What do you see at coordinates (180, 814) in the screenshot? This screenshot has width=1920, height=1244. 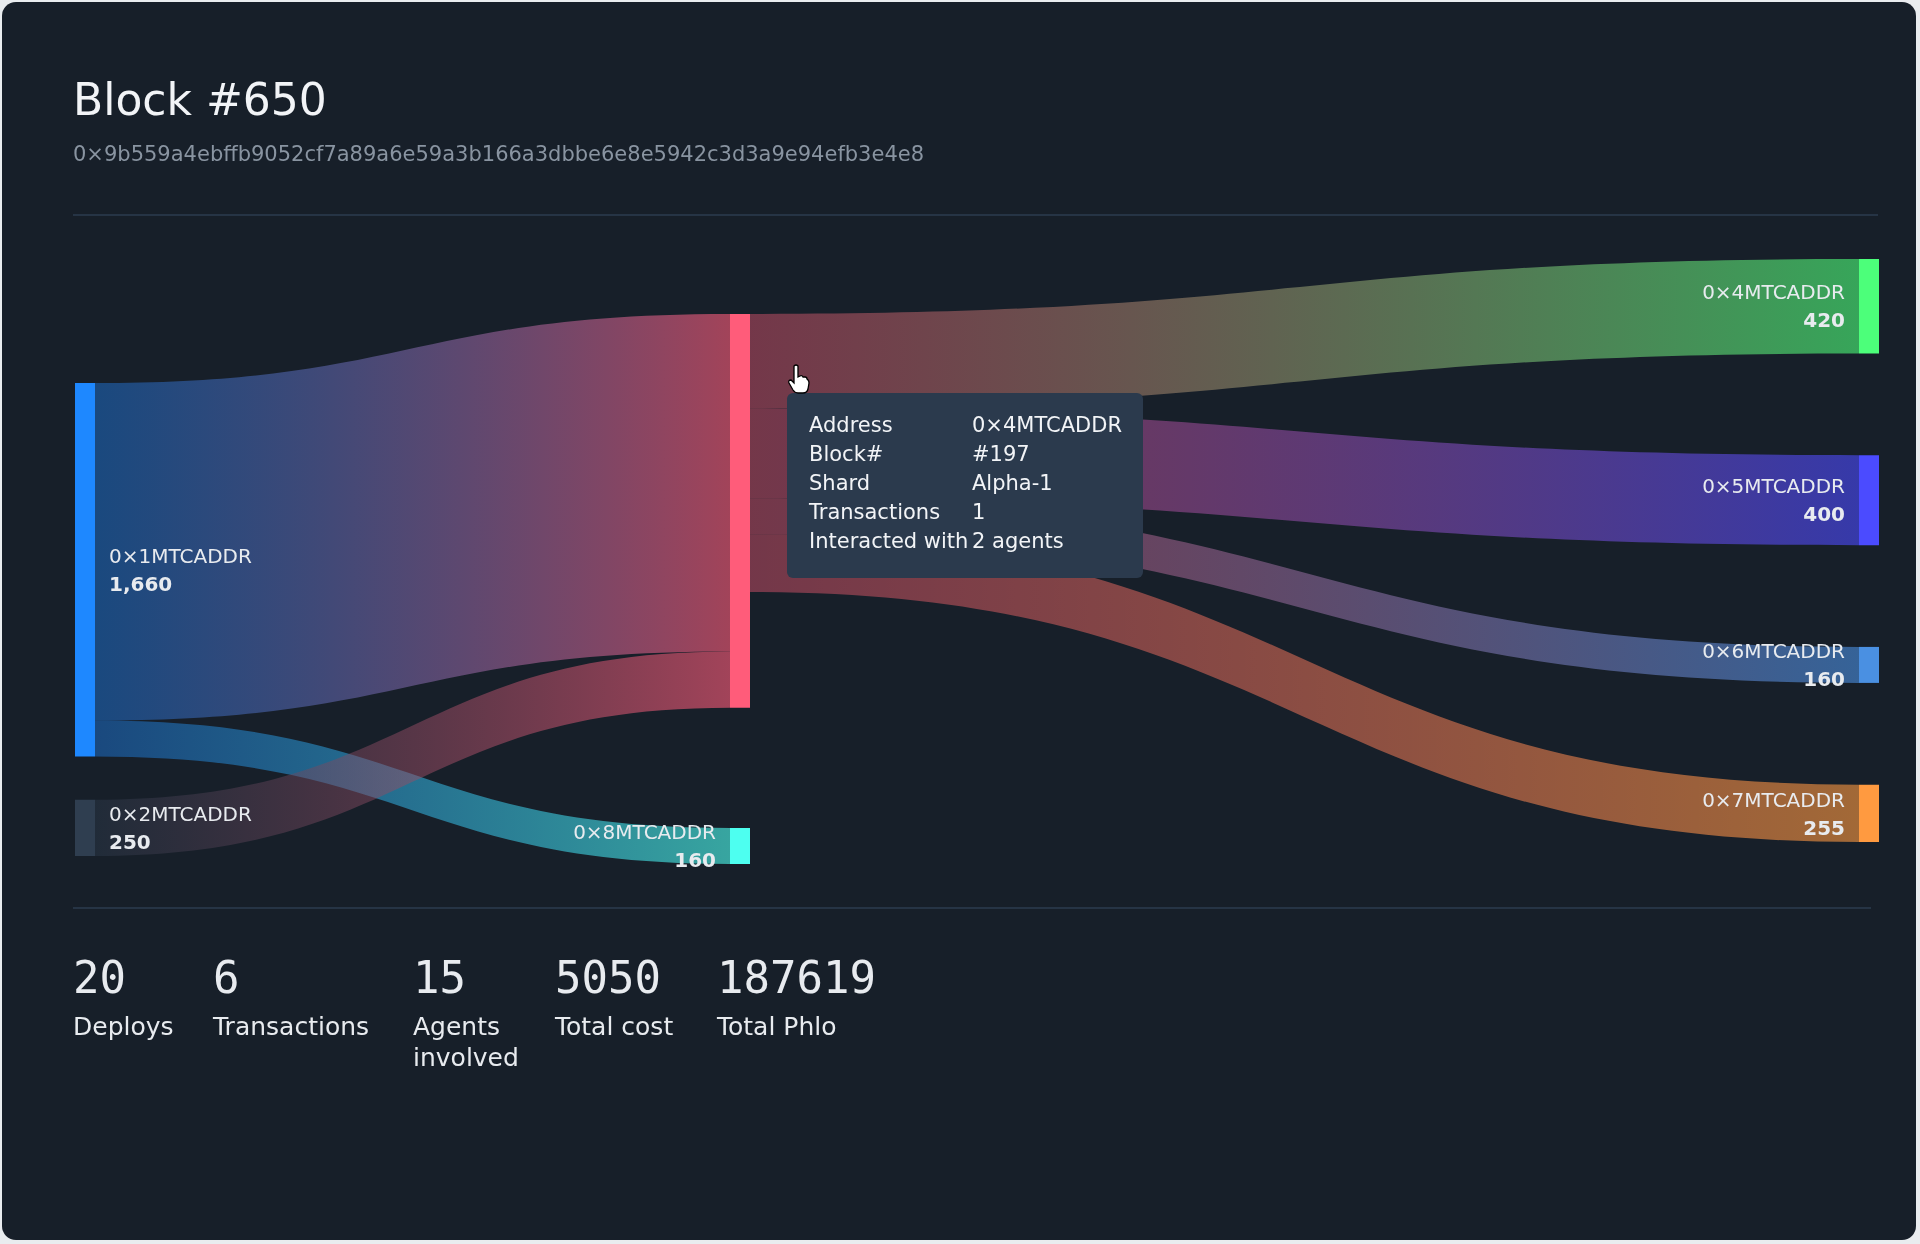 I see `category-label: 0×2MTCADDR` at bounding box center [180, 814].